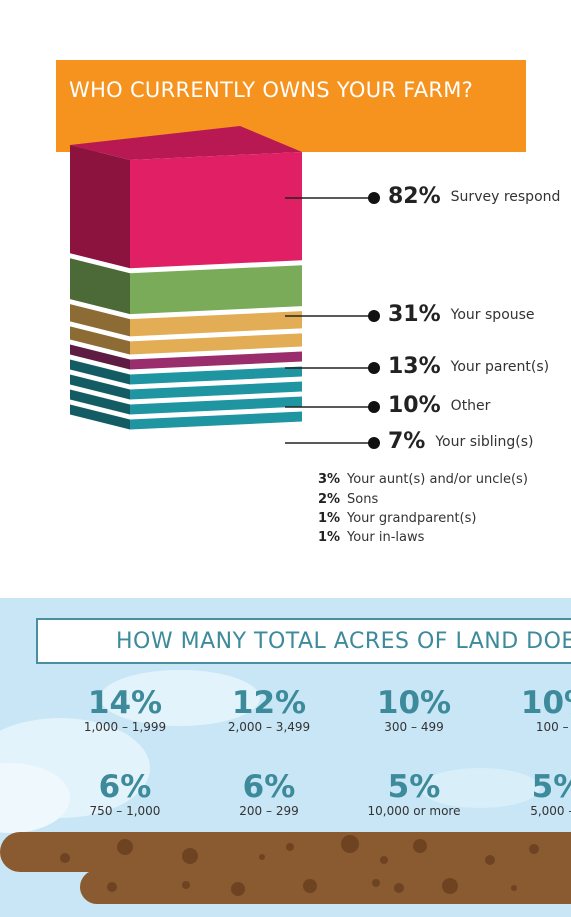  What do you see at coordinates (100, 357) in the screenshot?
I see `bar-siblings-side` at bounding box center [100, 357].